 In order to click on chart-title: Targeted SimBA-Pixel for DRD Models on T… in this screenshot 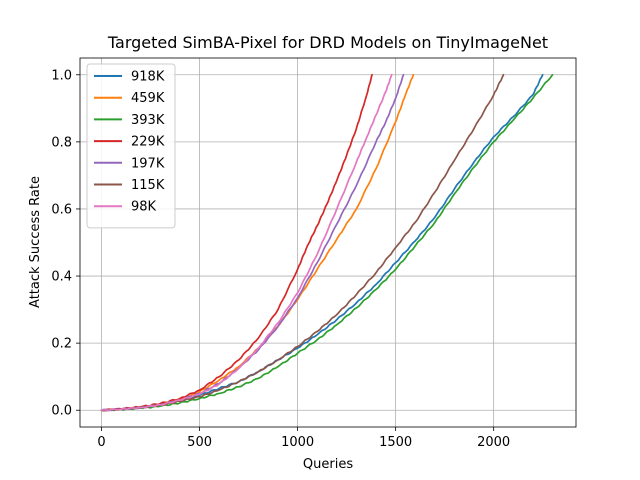, I will do `click(327, 42)`.